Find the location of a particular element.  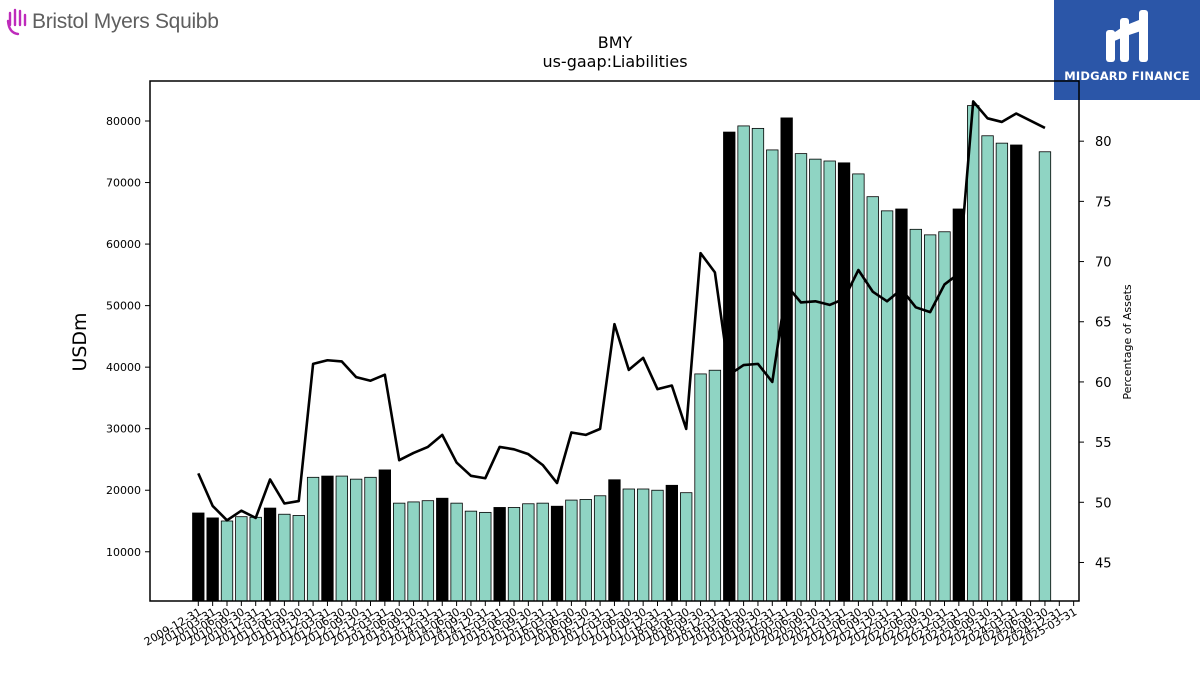

y2-tick-label: 55 is located at coordinates (1103, 443).